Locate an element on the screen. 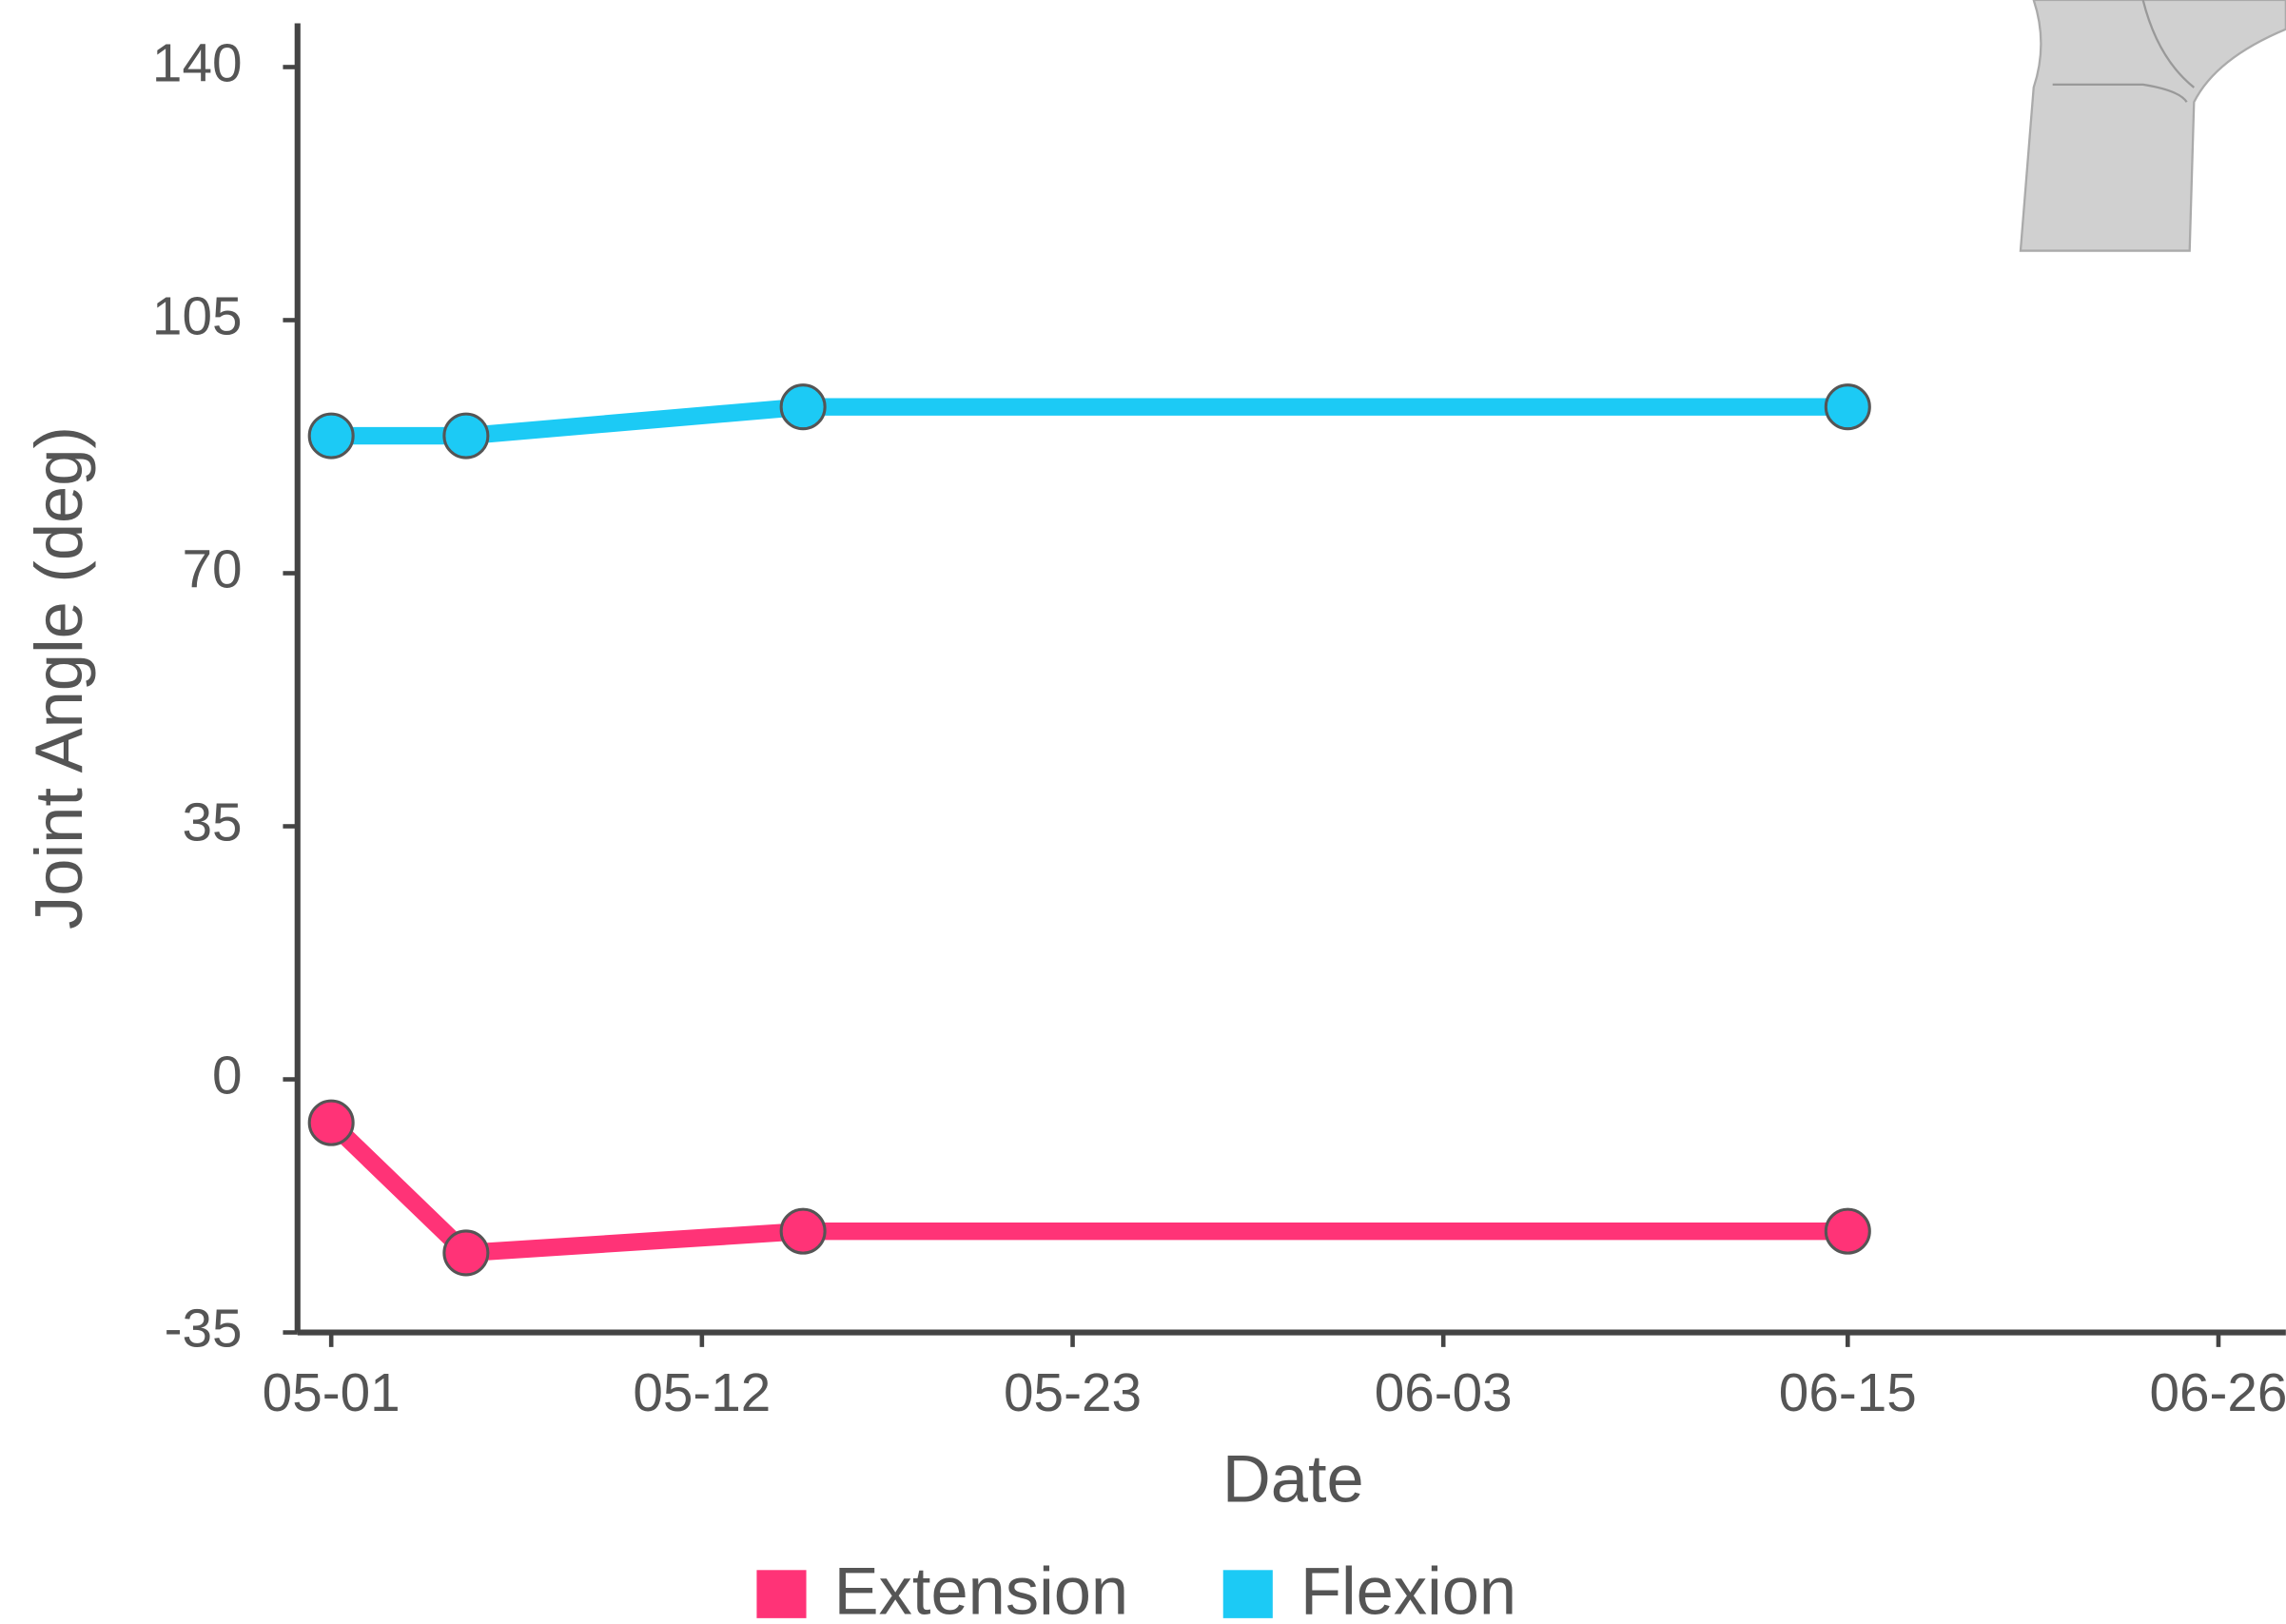  x-tick-label: 05-23 is located at coordinates (1073, 1393).